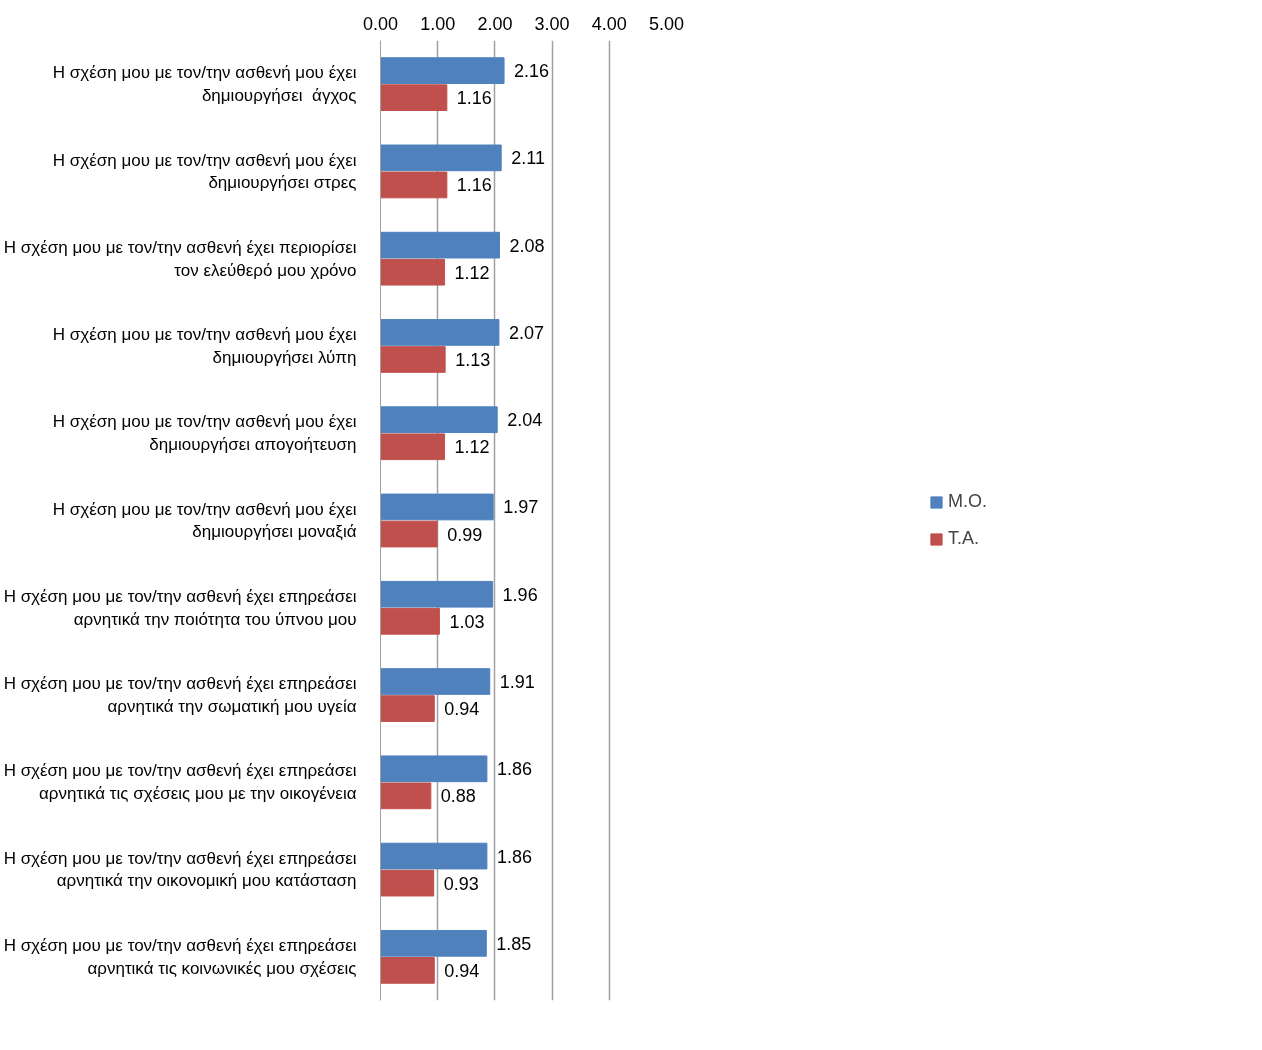  Describe the element at coordinates (526, 332) in the screenshot. I see `data-label: 2.07` at that location.